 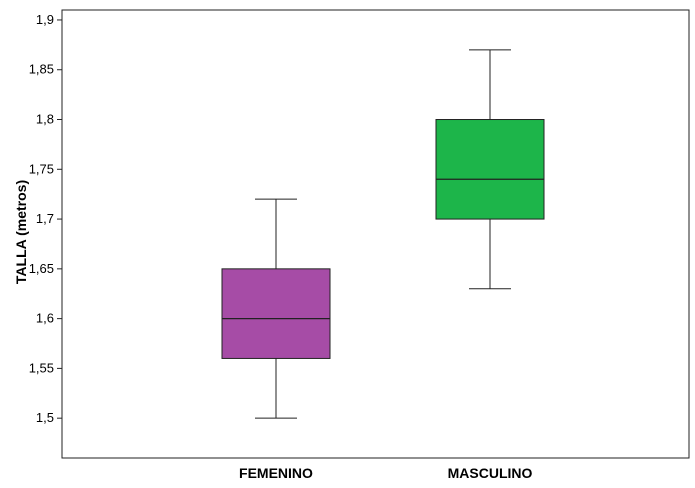 I want to click on y-tick-label: 1,75, so click(x=41, y=168).